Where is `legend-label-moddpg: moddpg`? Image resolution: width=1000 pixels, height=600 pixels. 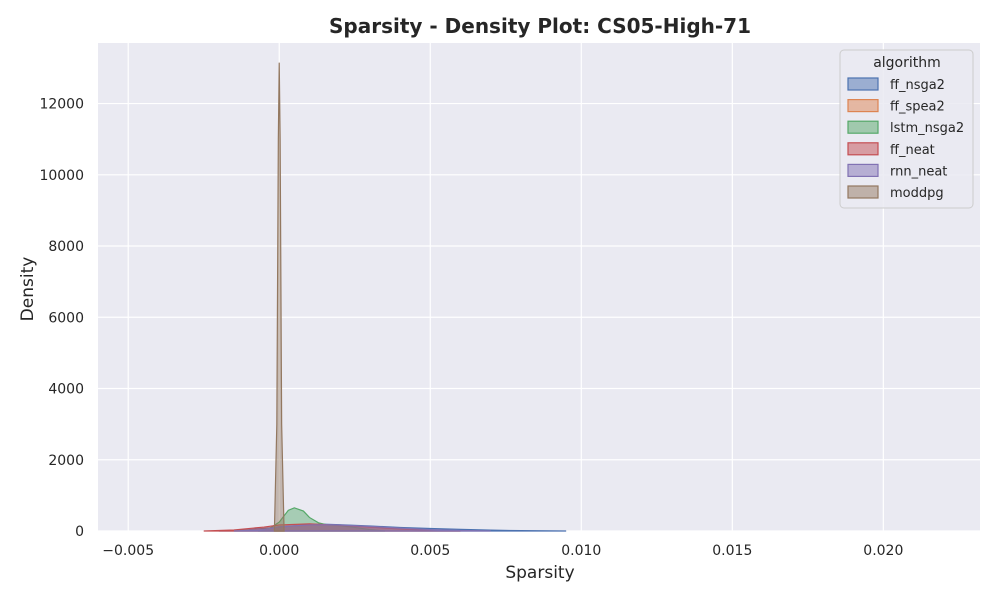
legend-label-moddpg: moddpg is located at coordinates (917, 193).